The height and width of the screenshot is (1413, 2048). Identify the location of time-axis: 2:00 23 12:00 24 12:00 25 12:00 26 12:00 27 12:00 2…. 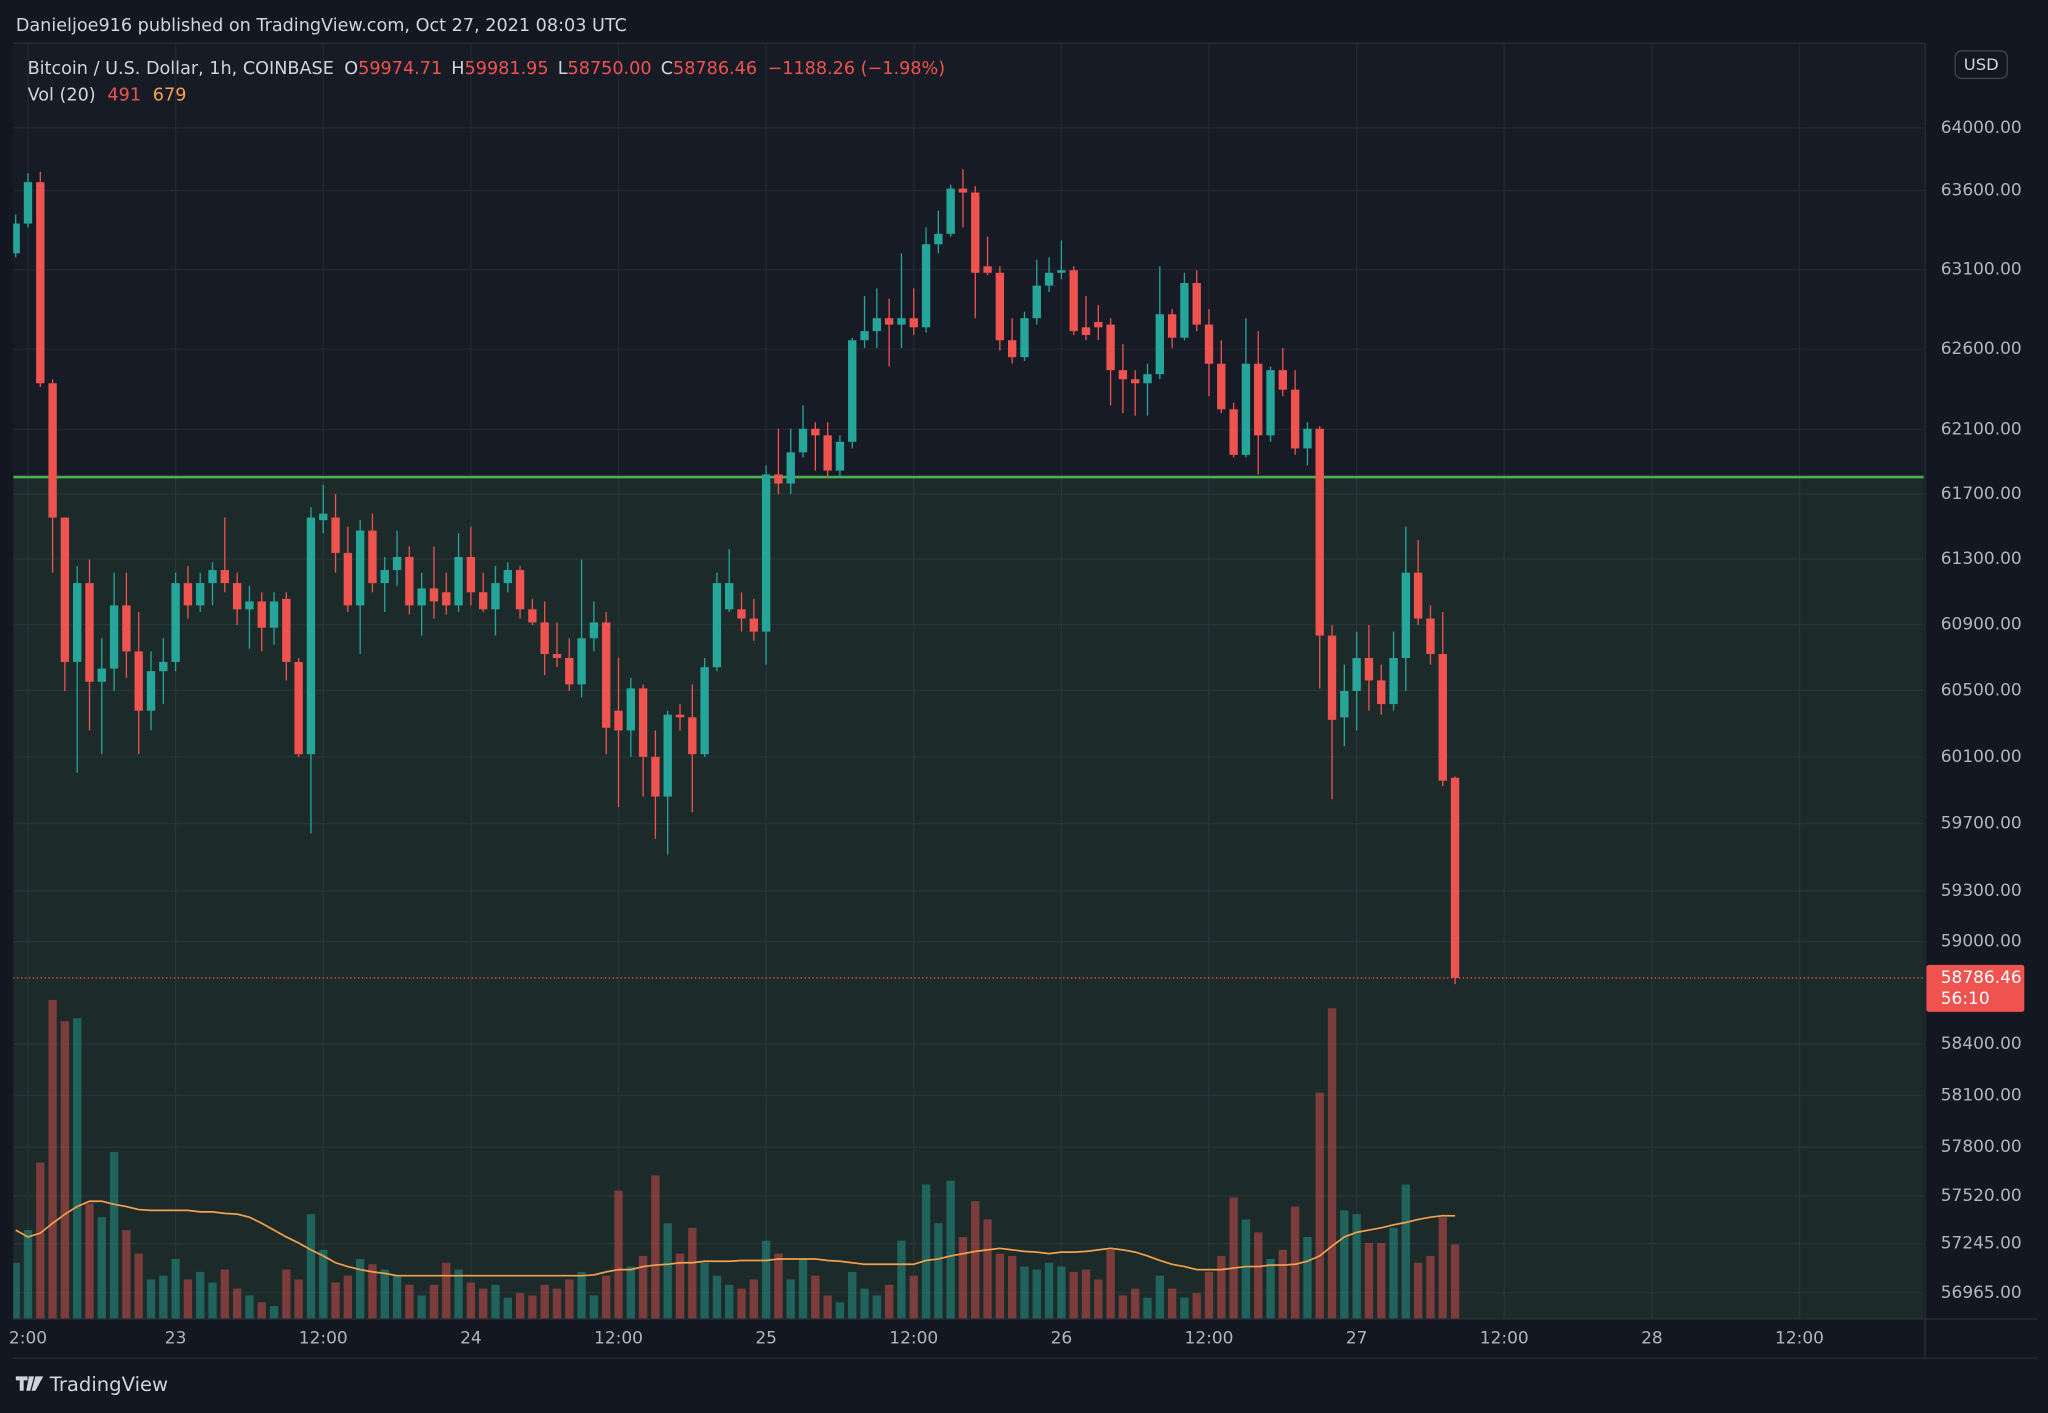
(916, 1339).